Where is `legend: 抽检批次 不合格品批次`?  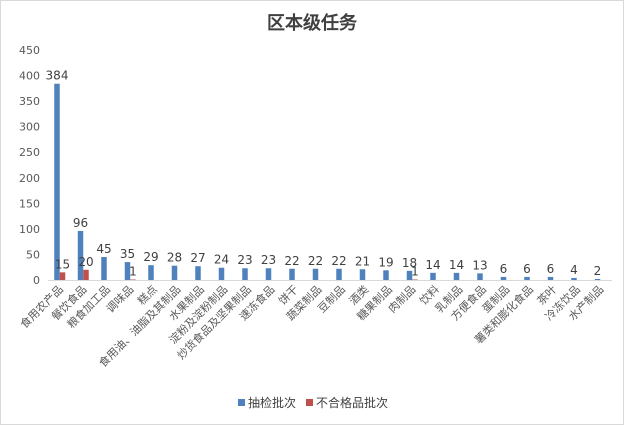
legend: 抽检批次 不合格品批次 is located at coordinates (313, 402).